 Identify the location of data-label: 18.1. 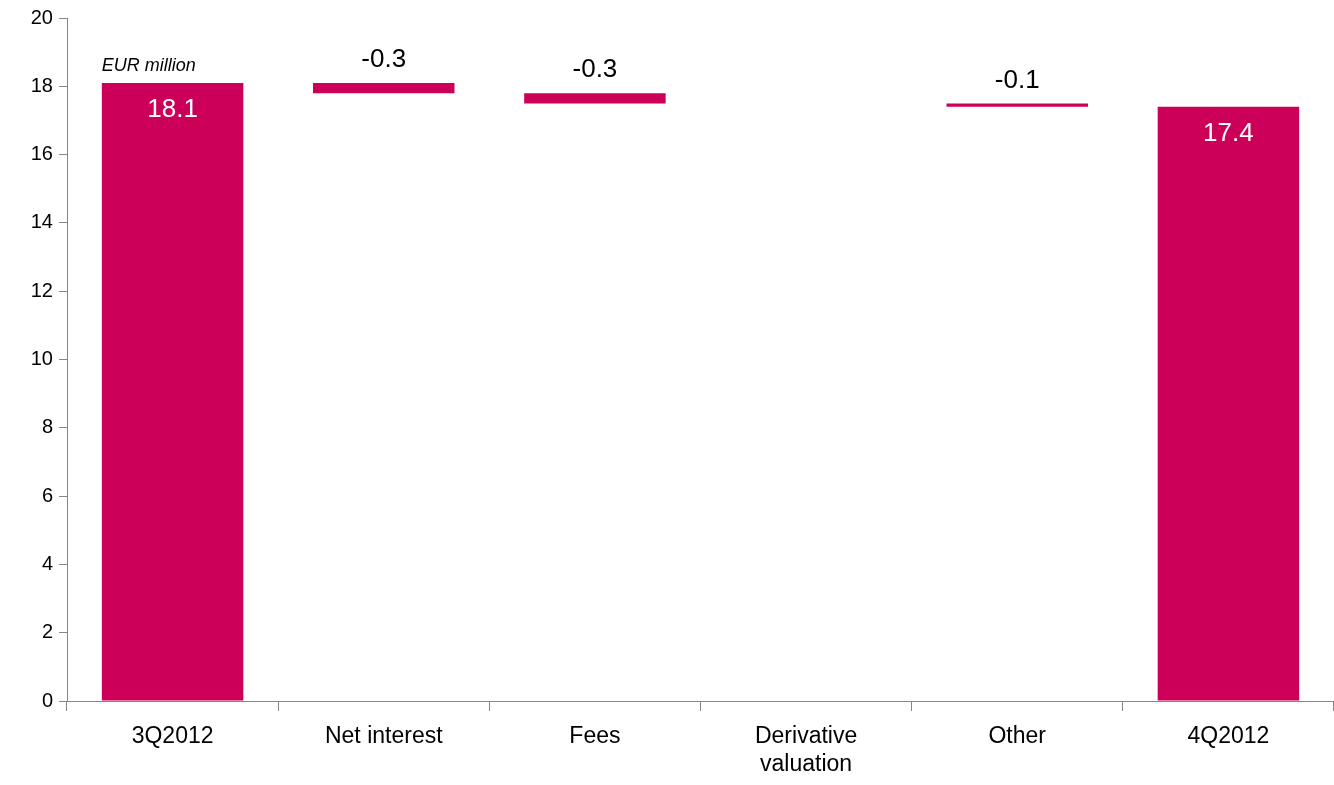
(172, 108).